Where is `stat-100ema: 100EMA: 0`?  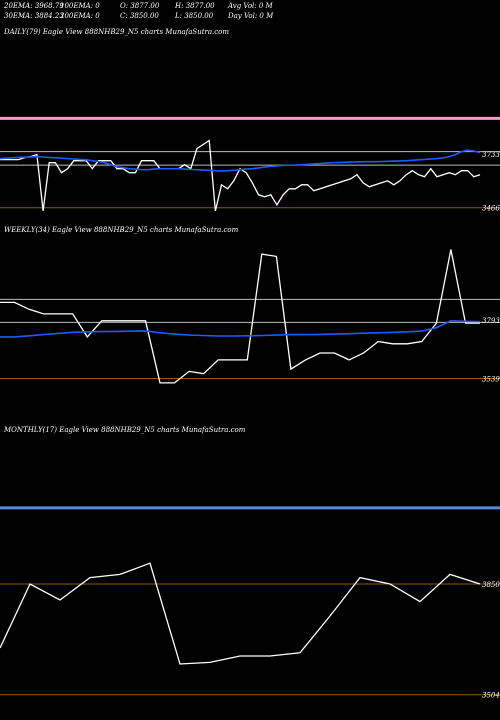 stat-100ema: 100EMA: 0 is located at coordinates (80, 6).